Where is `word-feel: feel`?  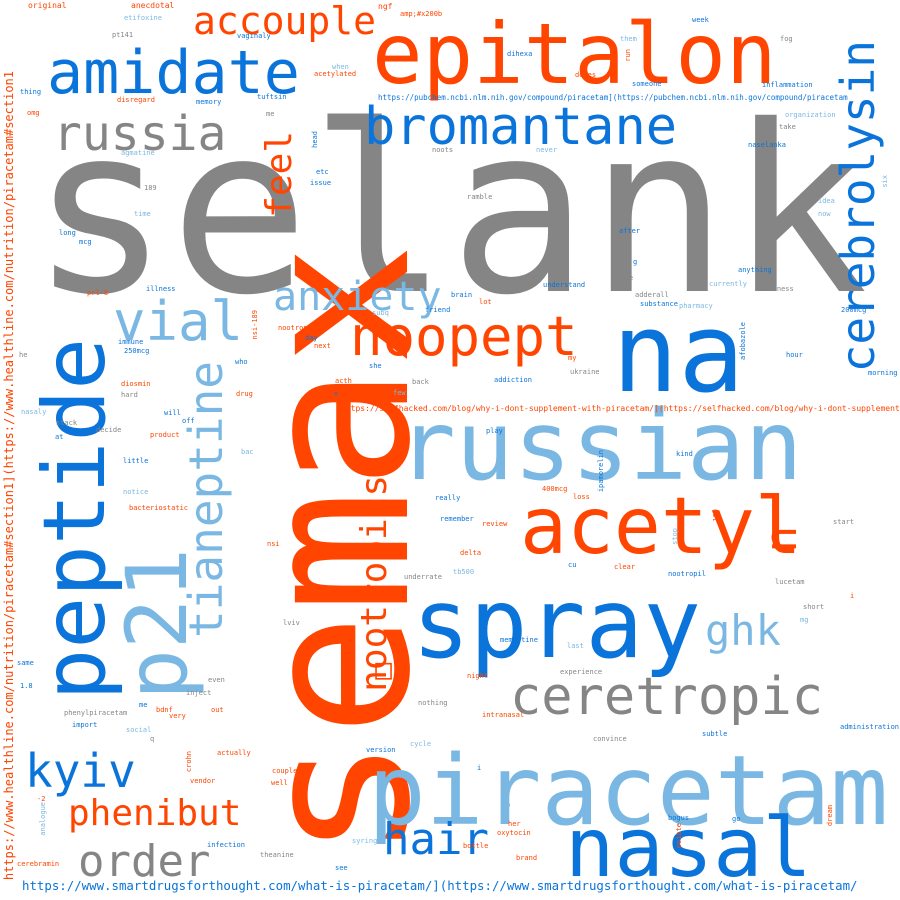 word-feel: feel is located at coordinates (279, 174).